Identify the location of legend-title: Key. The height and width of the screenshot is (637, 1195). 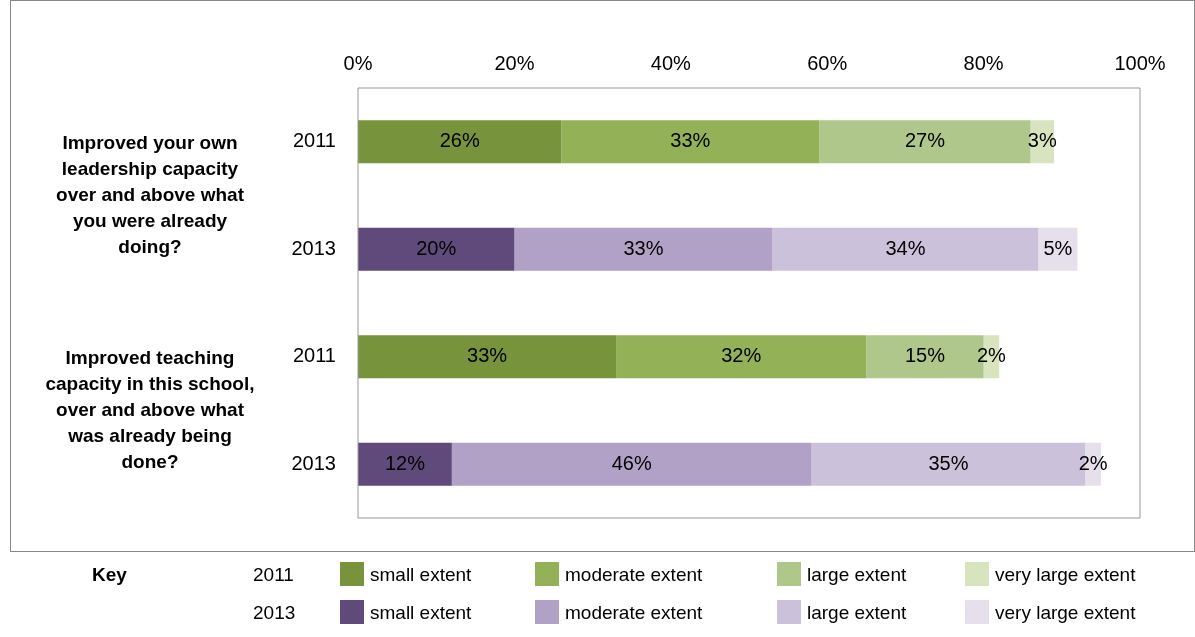
(109, 575).